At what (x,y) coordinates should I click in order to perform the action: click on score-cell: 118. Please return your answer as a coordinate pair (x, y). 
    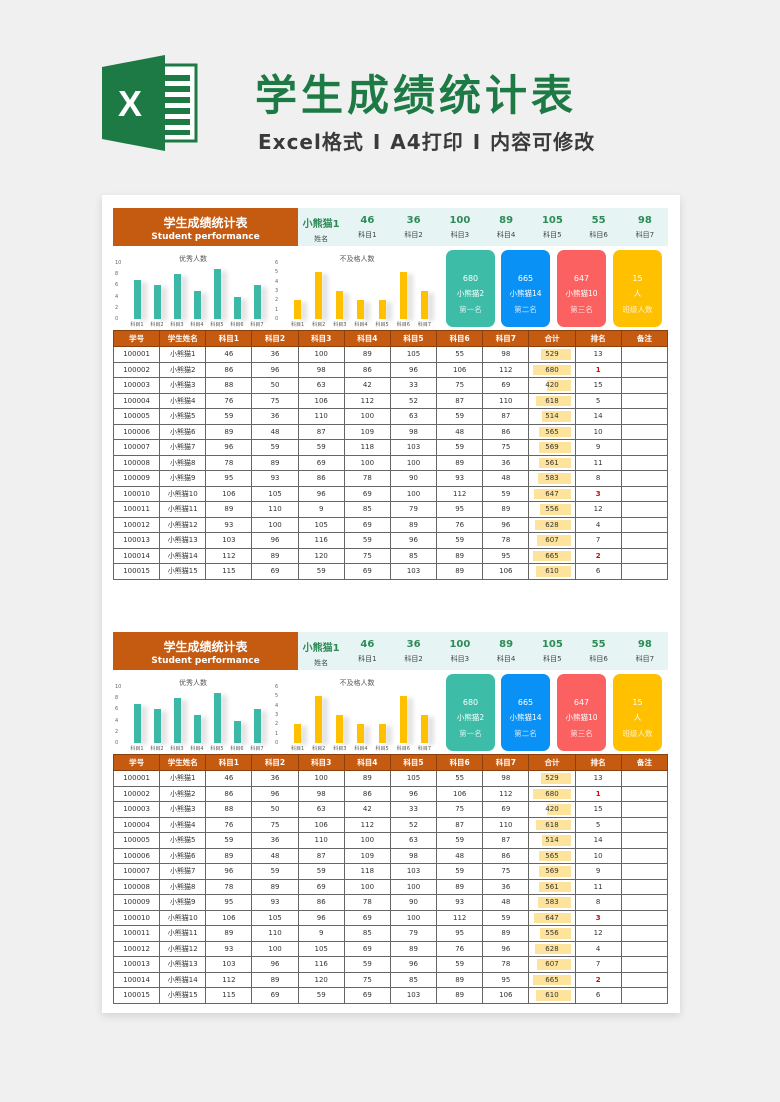
    Looking at the image, I should click on (367, 447).